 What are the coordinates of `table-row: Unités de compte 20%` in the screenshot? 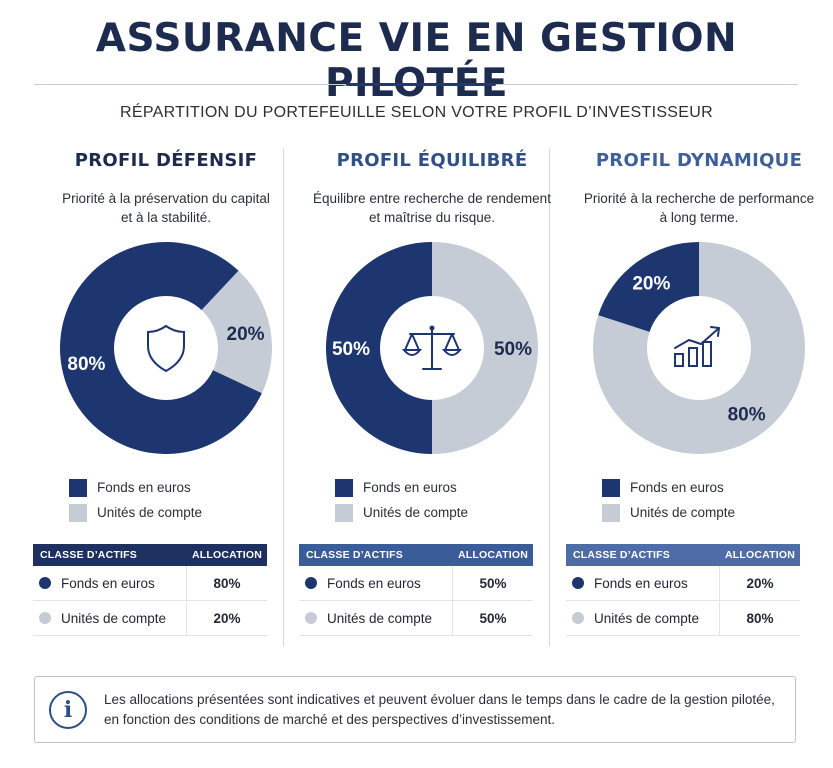 It's located at (150, 618).